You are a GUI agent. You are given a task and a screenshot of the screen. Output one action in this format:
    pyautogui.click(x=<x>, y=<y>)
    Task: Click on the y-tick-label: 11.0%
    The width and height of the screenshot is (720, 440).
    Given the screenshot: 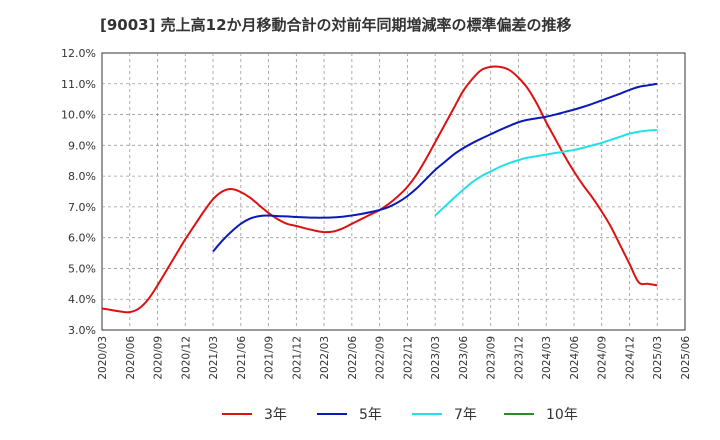 What is the action you would take?
    pyautogui.click(x=78, y=84)
    